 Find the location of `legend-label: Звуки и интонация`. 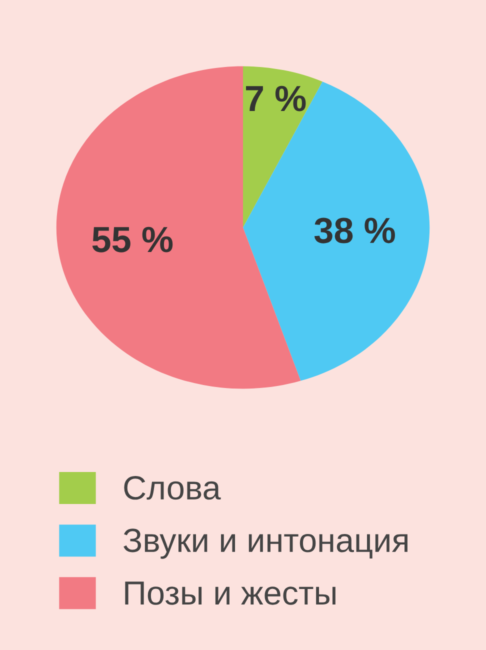

legend-label: Звуки и интонация is located at coordinates (266, 543).